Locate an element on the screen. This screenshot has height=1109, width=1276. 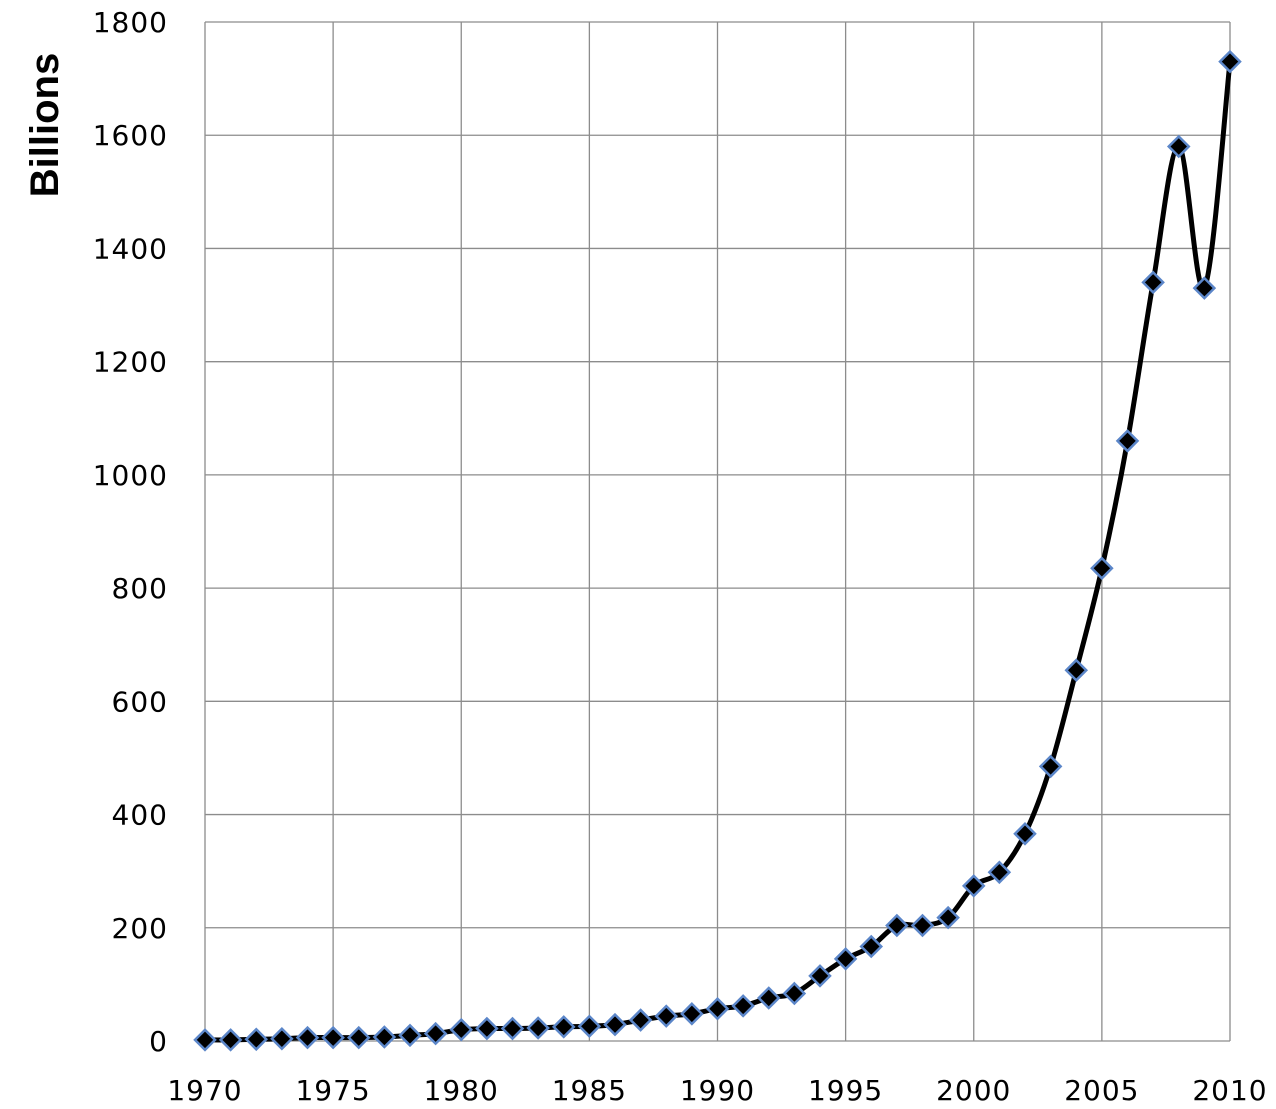
x-tick-label: 1990 is located at coordinates (717, 1090).